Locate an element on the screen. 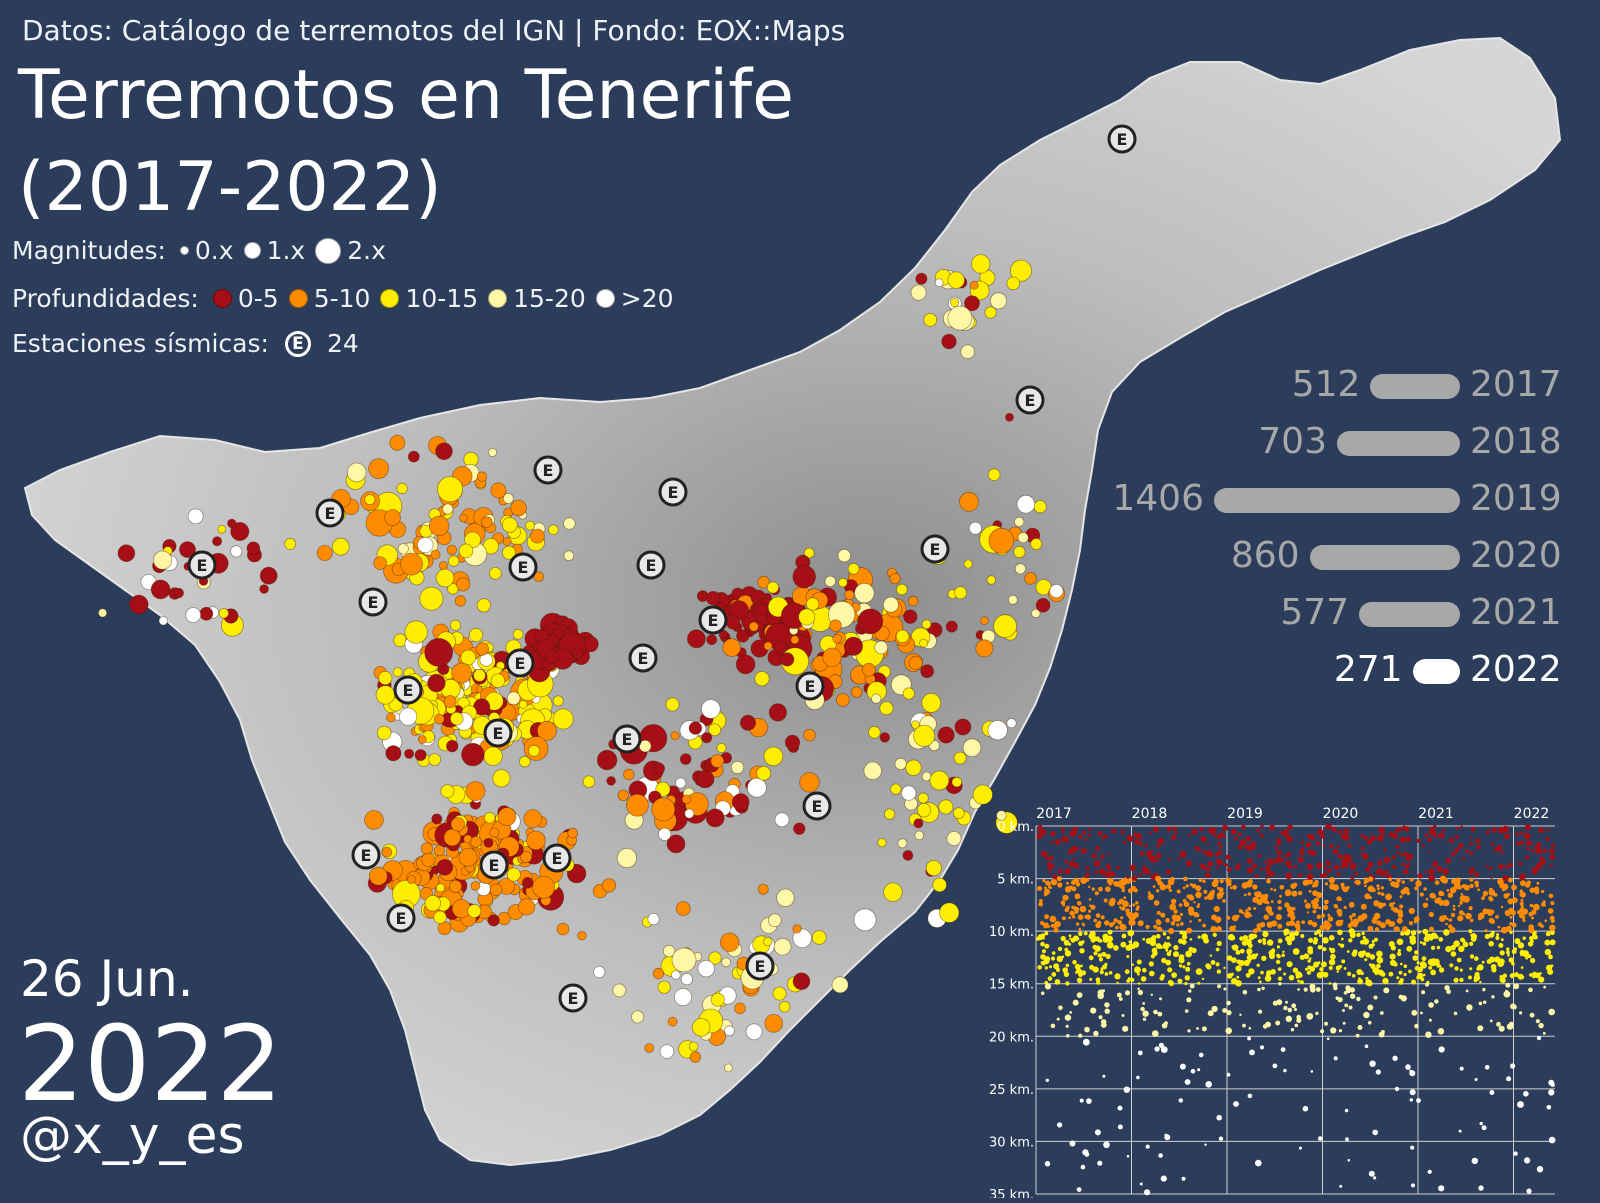 The height and width of the screenshot is (1203, 1600). svg-text: E is located at coordinates (523, 567).